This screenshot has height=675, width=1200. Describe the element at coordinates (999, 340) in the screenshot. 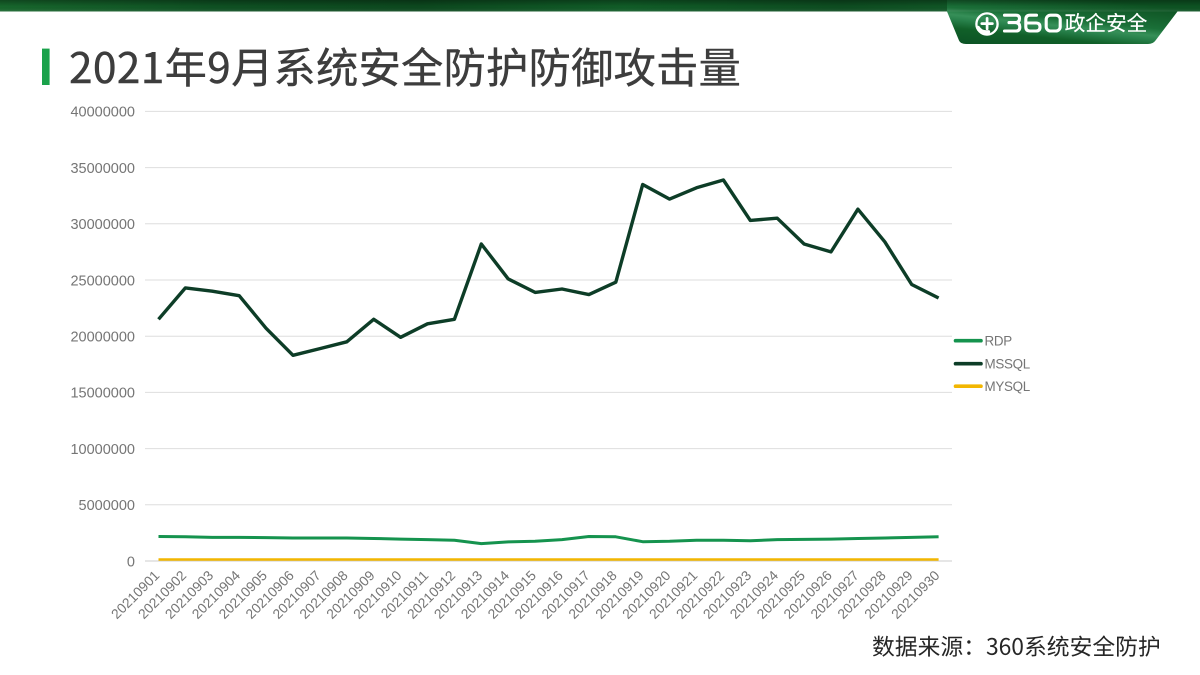

I see `svg-text: RDP` at that location.